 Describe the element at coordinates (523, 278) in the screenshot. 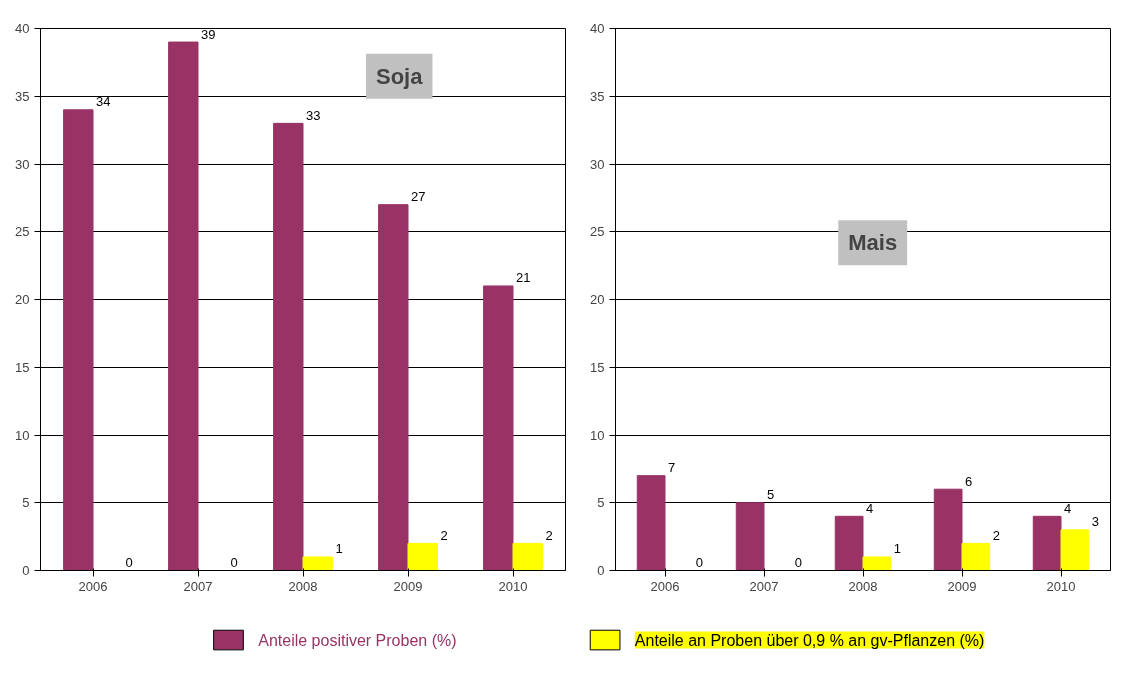

I see `data-label: 21` at that location.